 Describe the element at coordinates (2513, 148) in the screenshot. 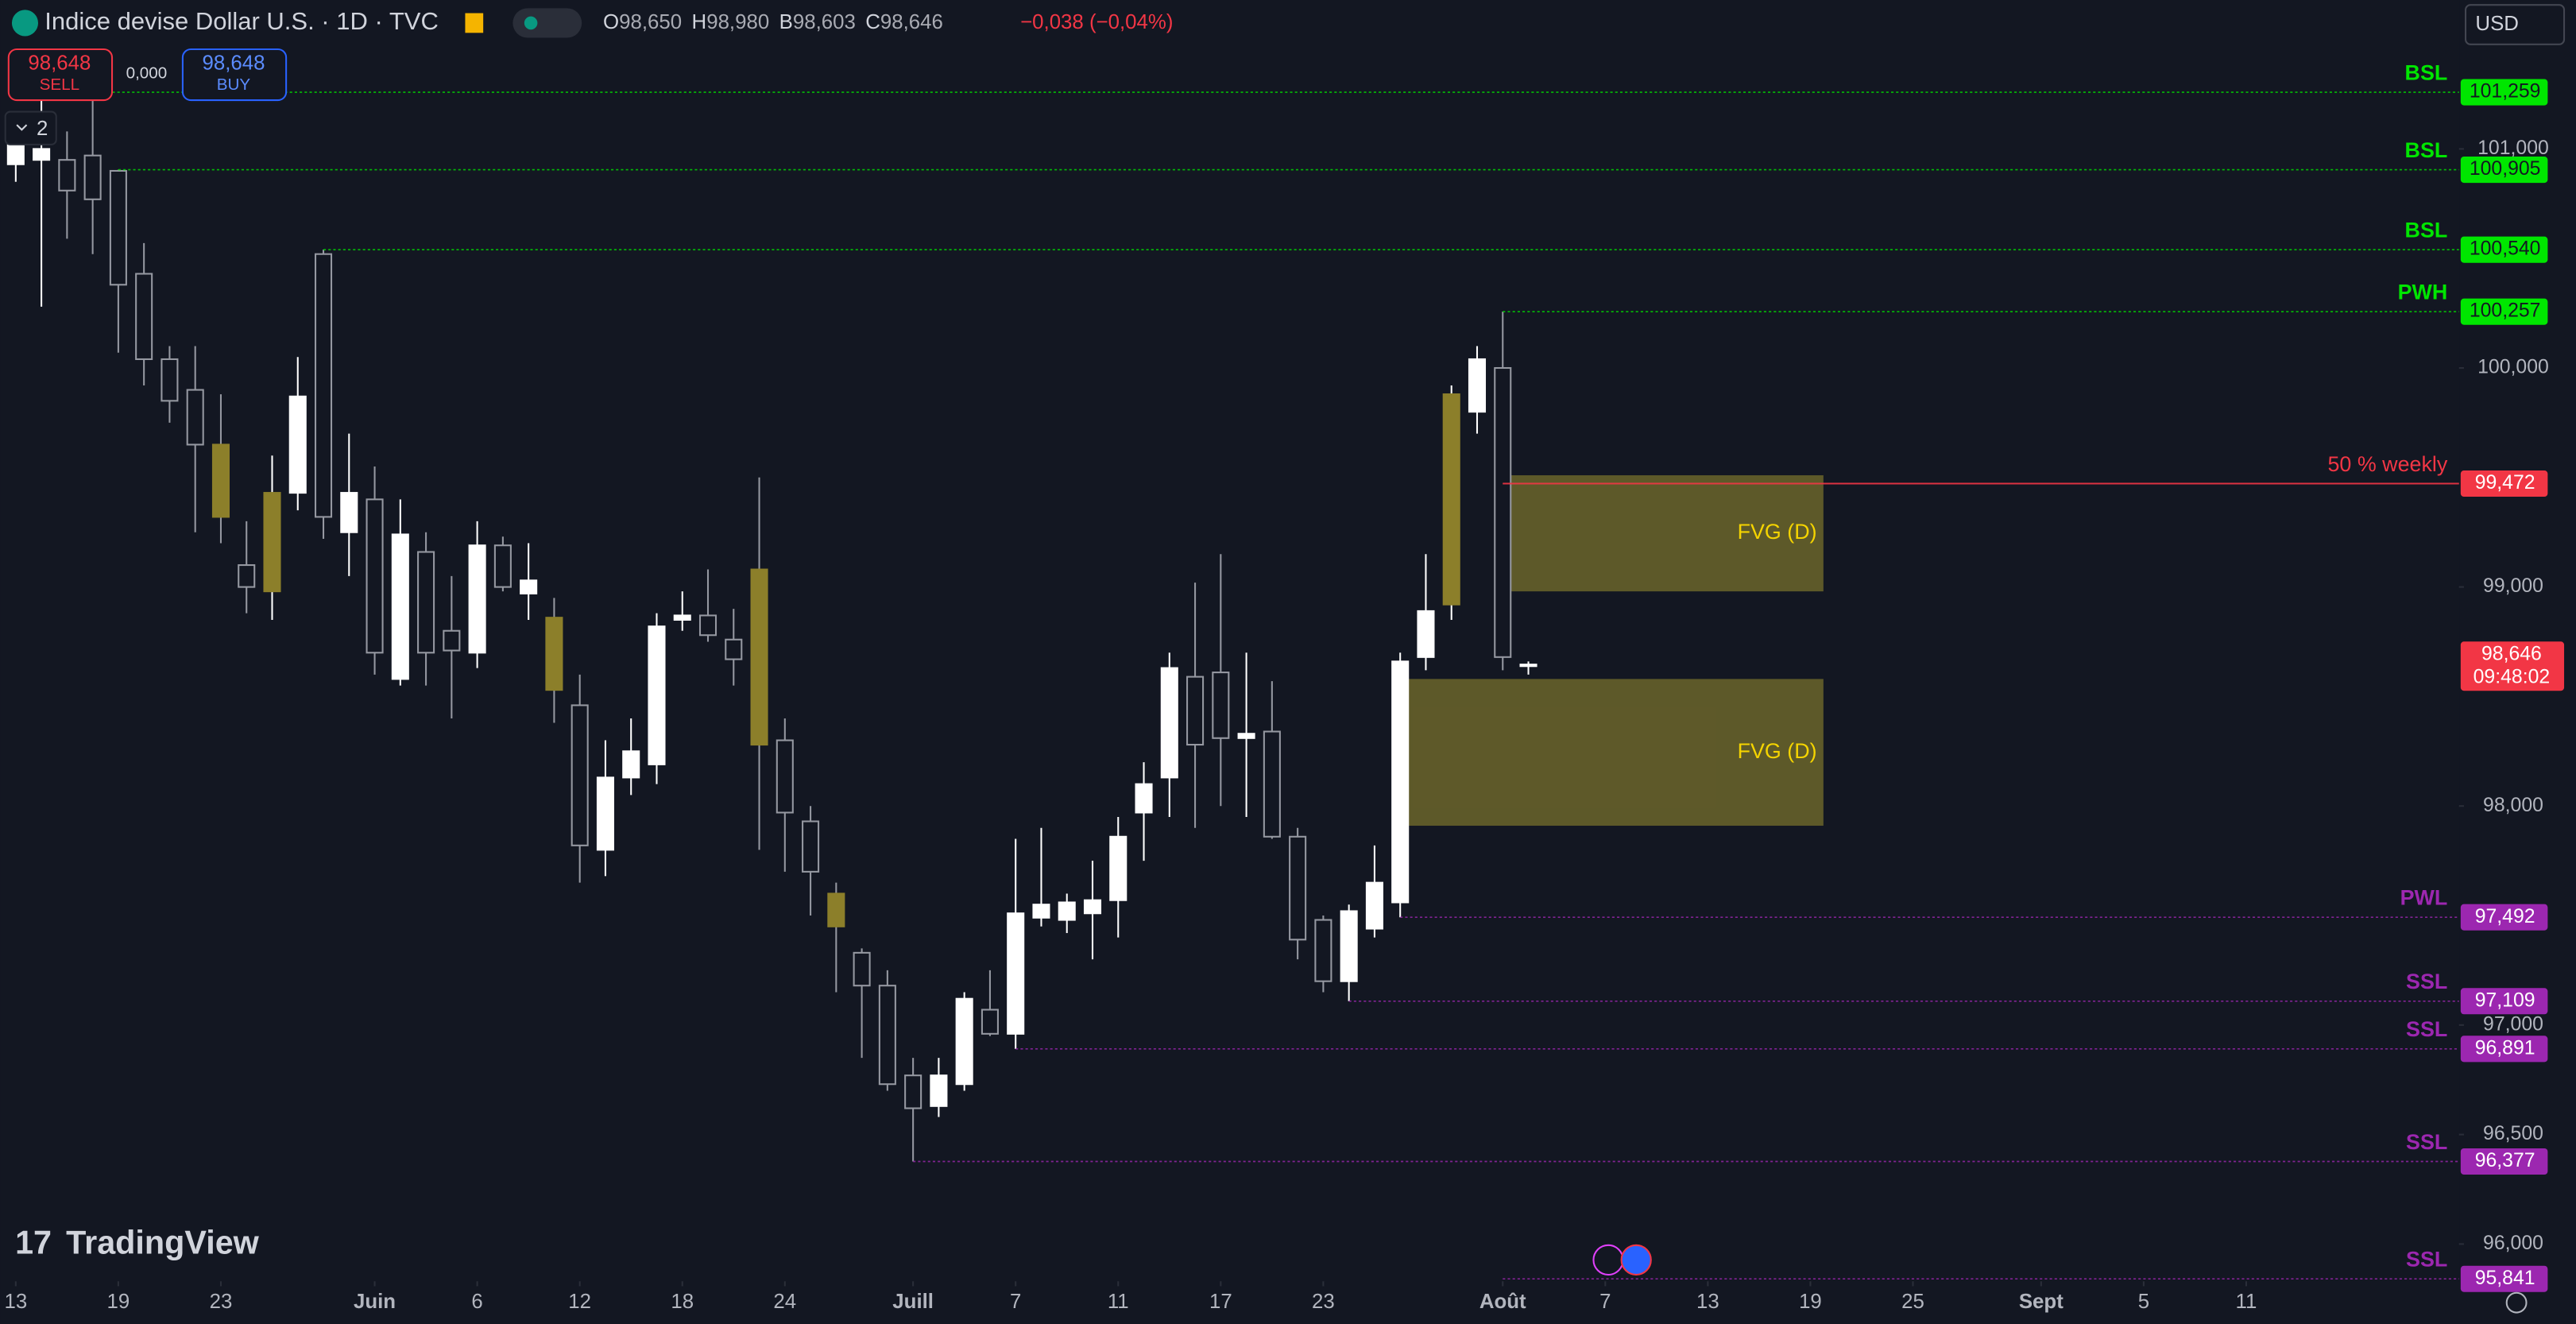

I see `y-tick-label: 101,000` at that location.